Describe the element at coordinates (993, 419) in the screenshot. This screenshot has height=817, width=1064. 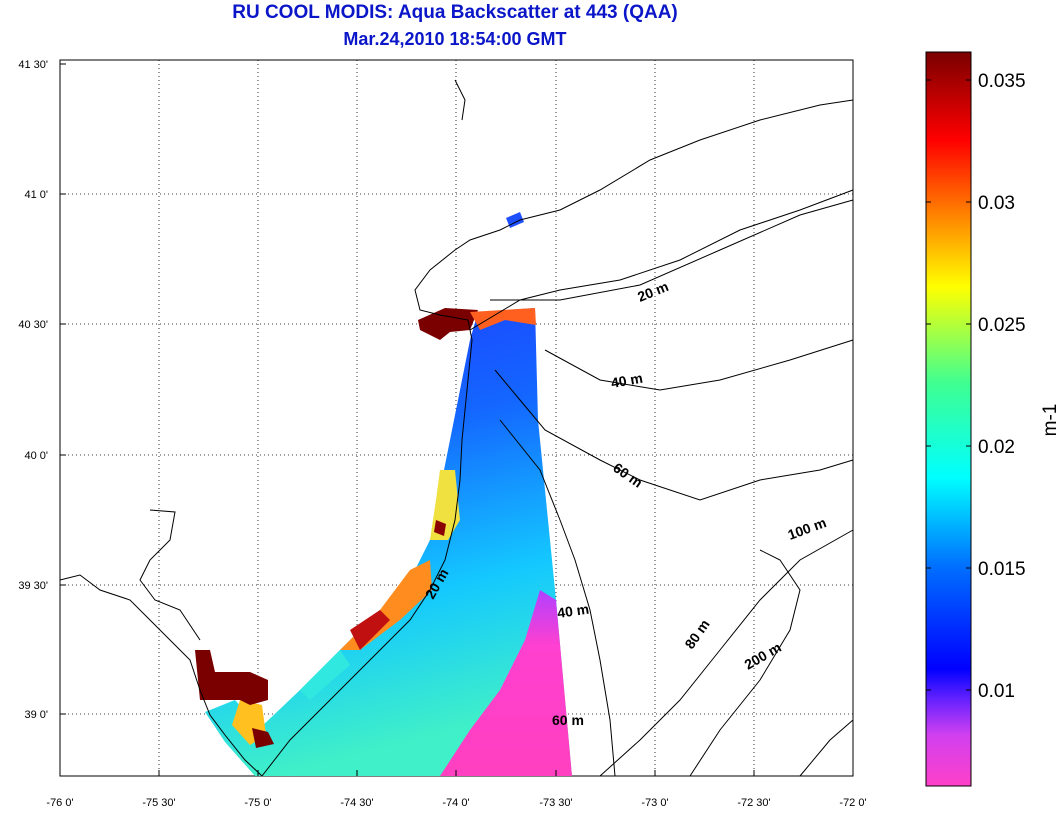
I see `colorbar: 0.035 0.03 0.025 0.02 0.015 0.01 m-1` at that location.